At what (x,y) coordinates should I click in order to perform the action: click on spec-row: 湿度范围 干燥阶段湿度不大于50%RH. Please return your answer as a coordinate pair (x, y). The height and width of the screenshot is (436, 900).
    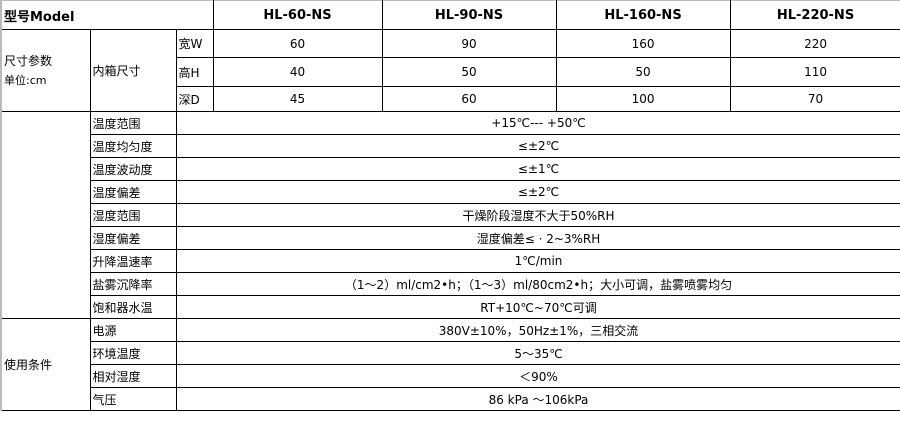
    Looking at the image, I should click on (450, 215).